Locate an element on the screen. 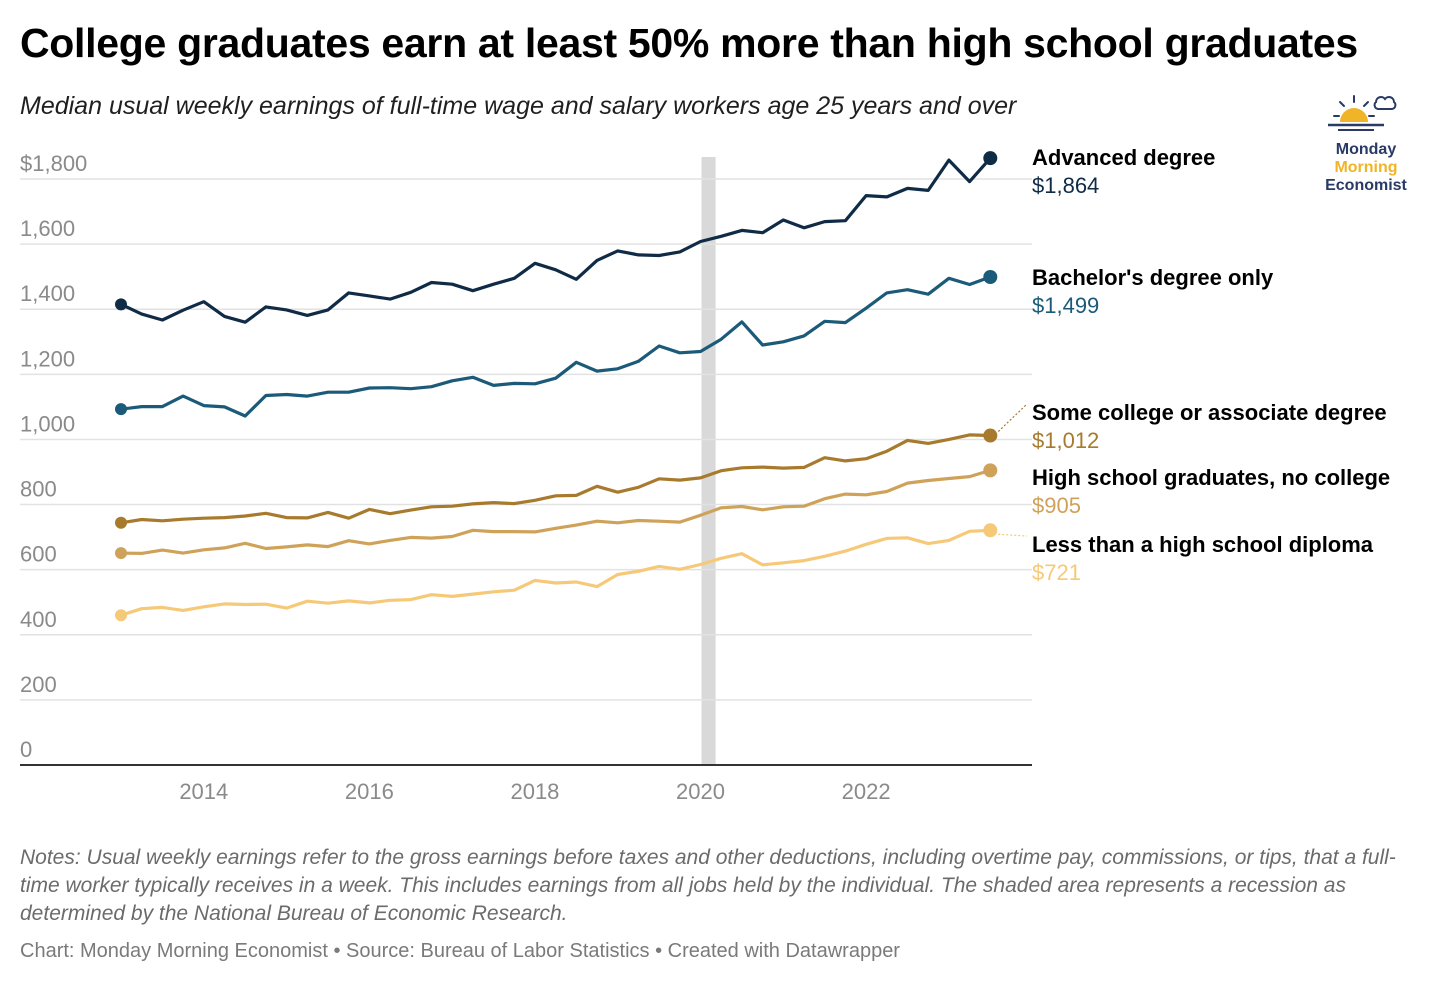  y-tick-label: $1,800 is located at coordinates (53, 163).